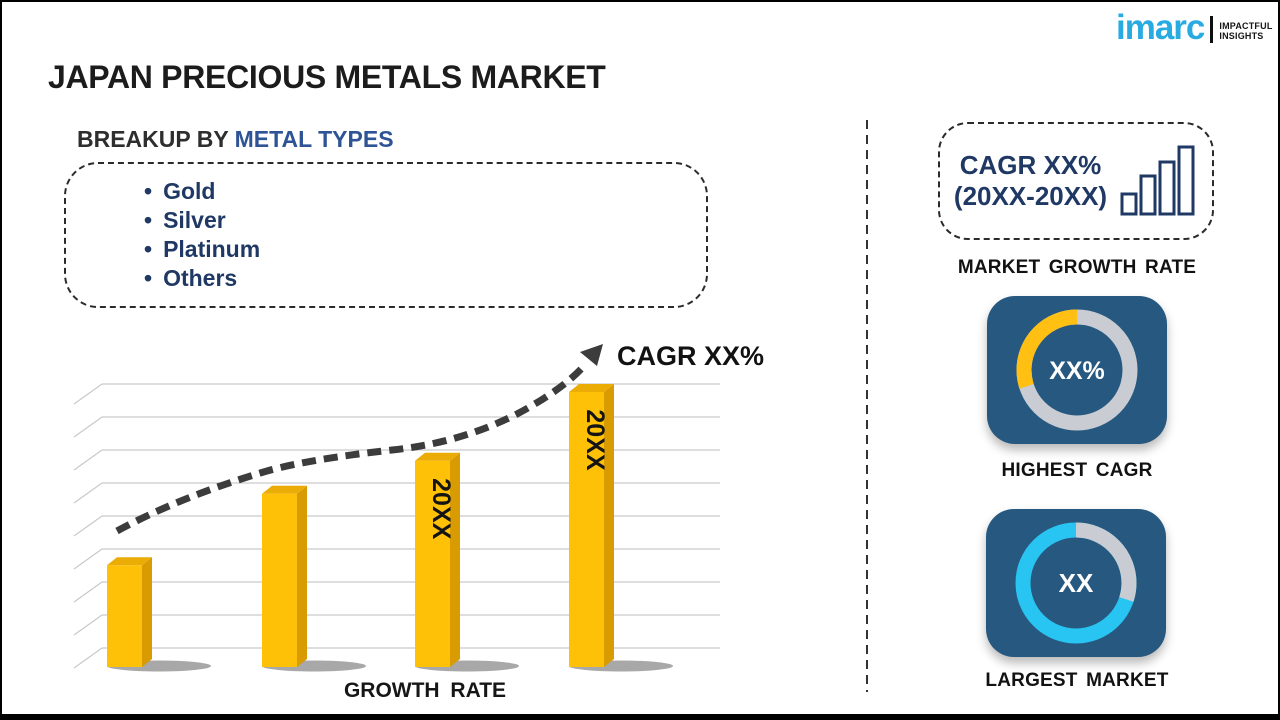 The width and height of the screenshot is (1280, 720). Describe the element at coordinates (1077, 470) in the screenshot. I see `highest-cagr-caption: HIGHEST CAGR` at that location.